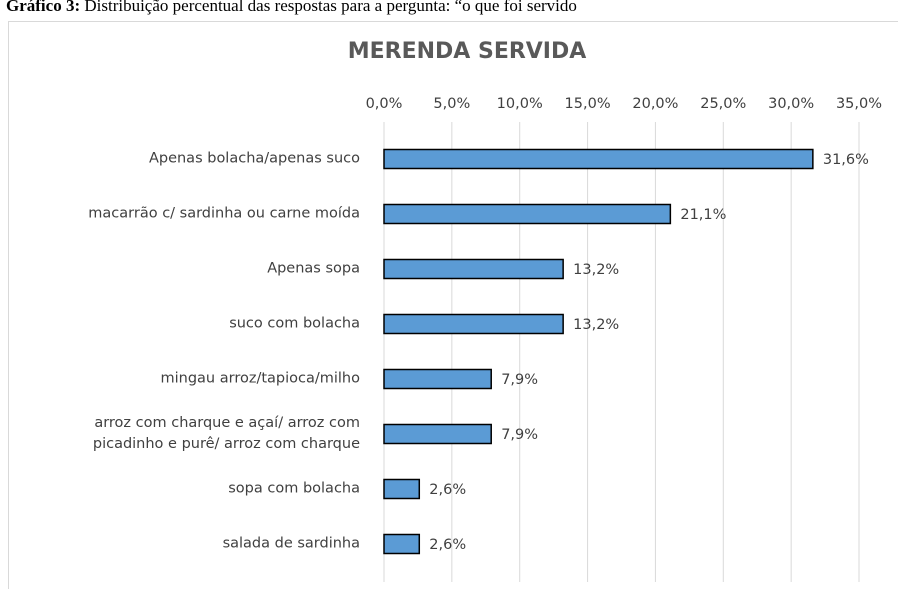 The height and width of the screenshot is (589, 898). What do you see at coordinates (859, 104) in the screenshot?
I see `x-tick-label: 35,0%` at bounding box center [859, 104].